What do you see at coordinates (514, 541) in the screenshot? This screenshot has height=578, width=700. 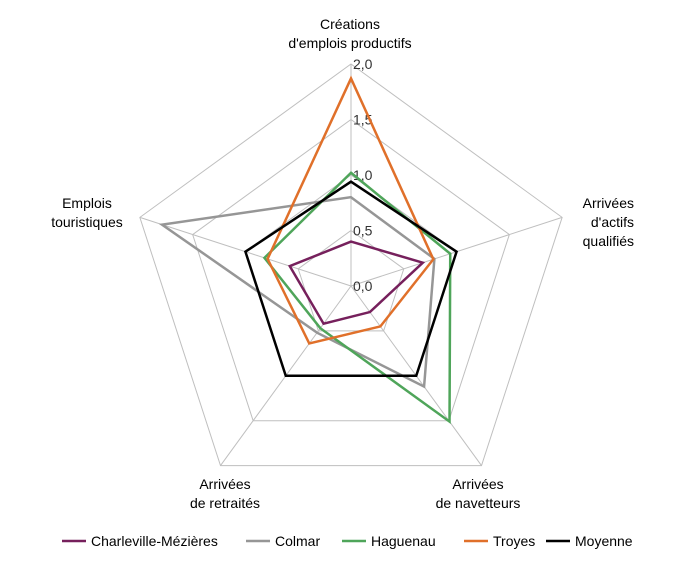 I see `legend-label: Troyes` at bounding box center [514, 541].